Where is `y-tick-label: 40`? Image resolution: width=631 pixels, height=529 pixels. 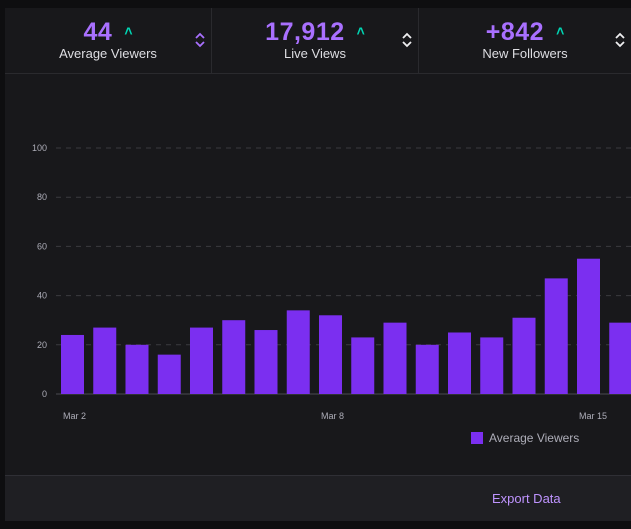 y-tick-label: 40 is located at coordinates (42, 296).